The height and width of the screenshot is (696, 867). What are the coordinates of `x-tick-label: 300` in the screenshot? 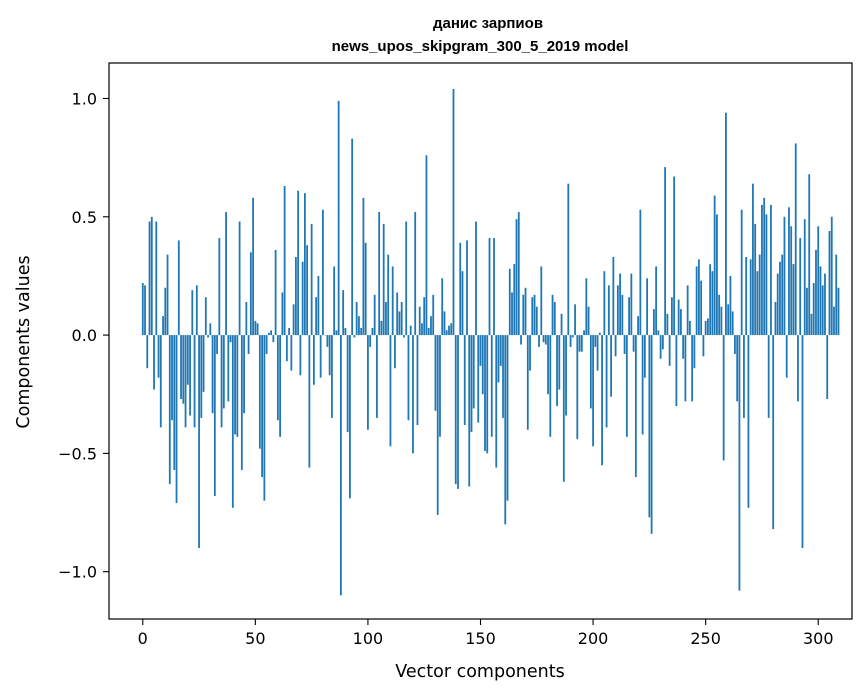 It's located at (818, 638).